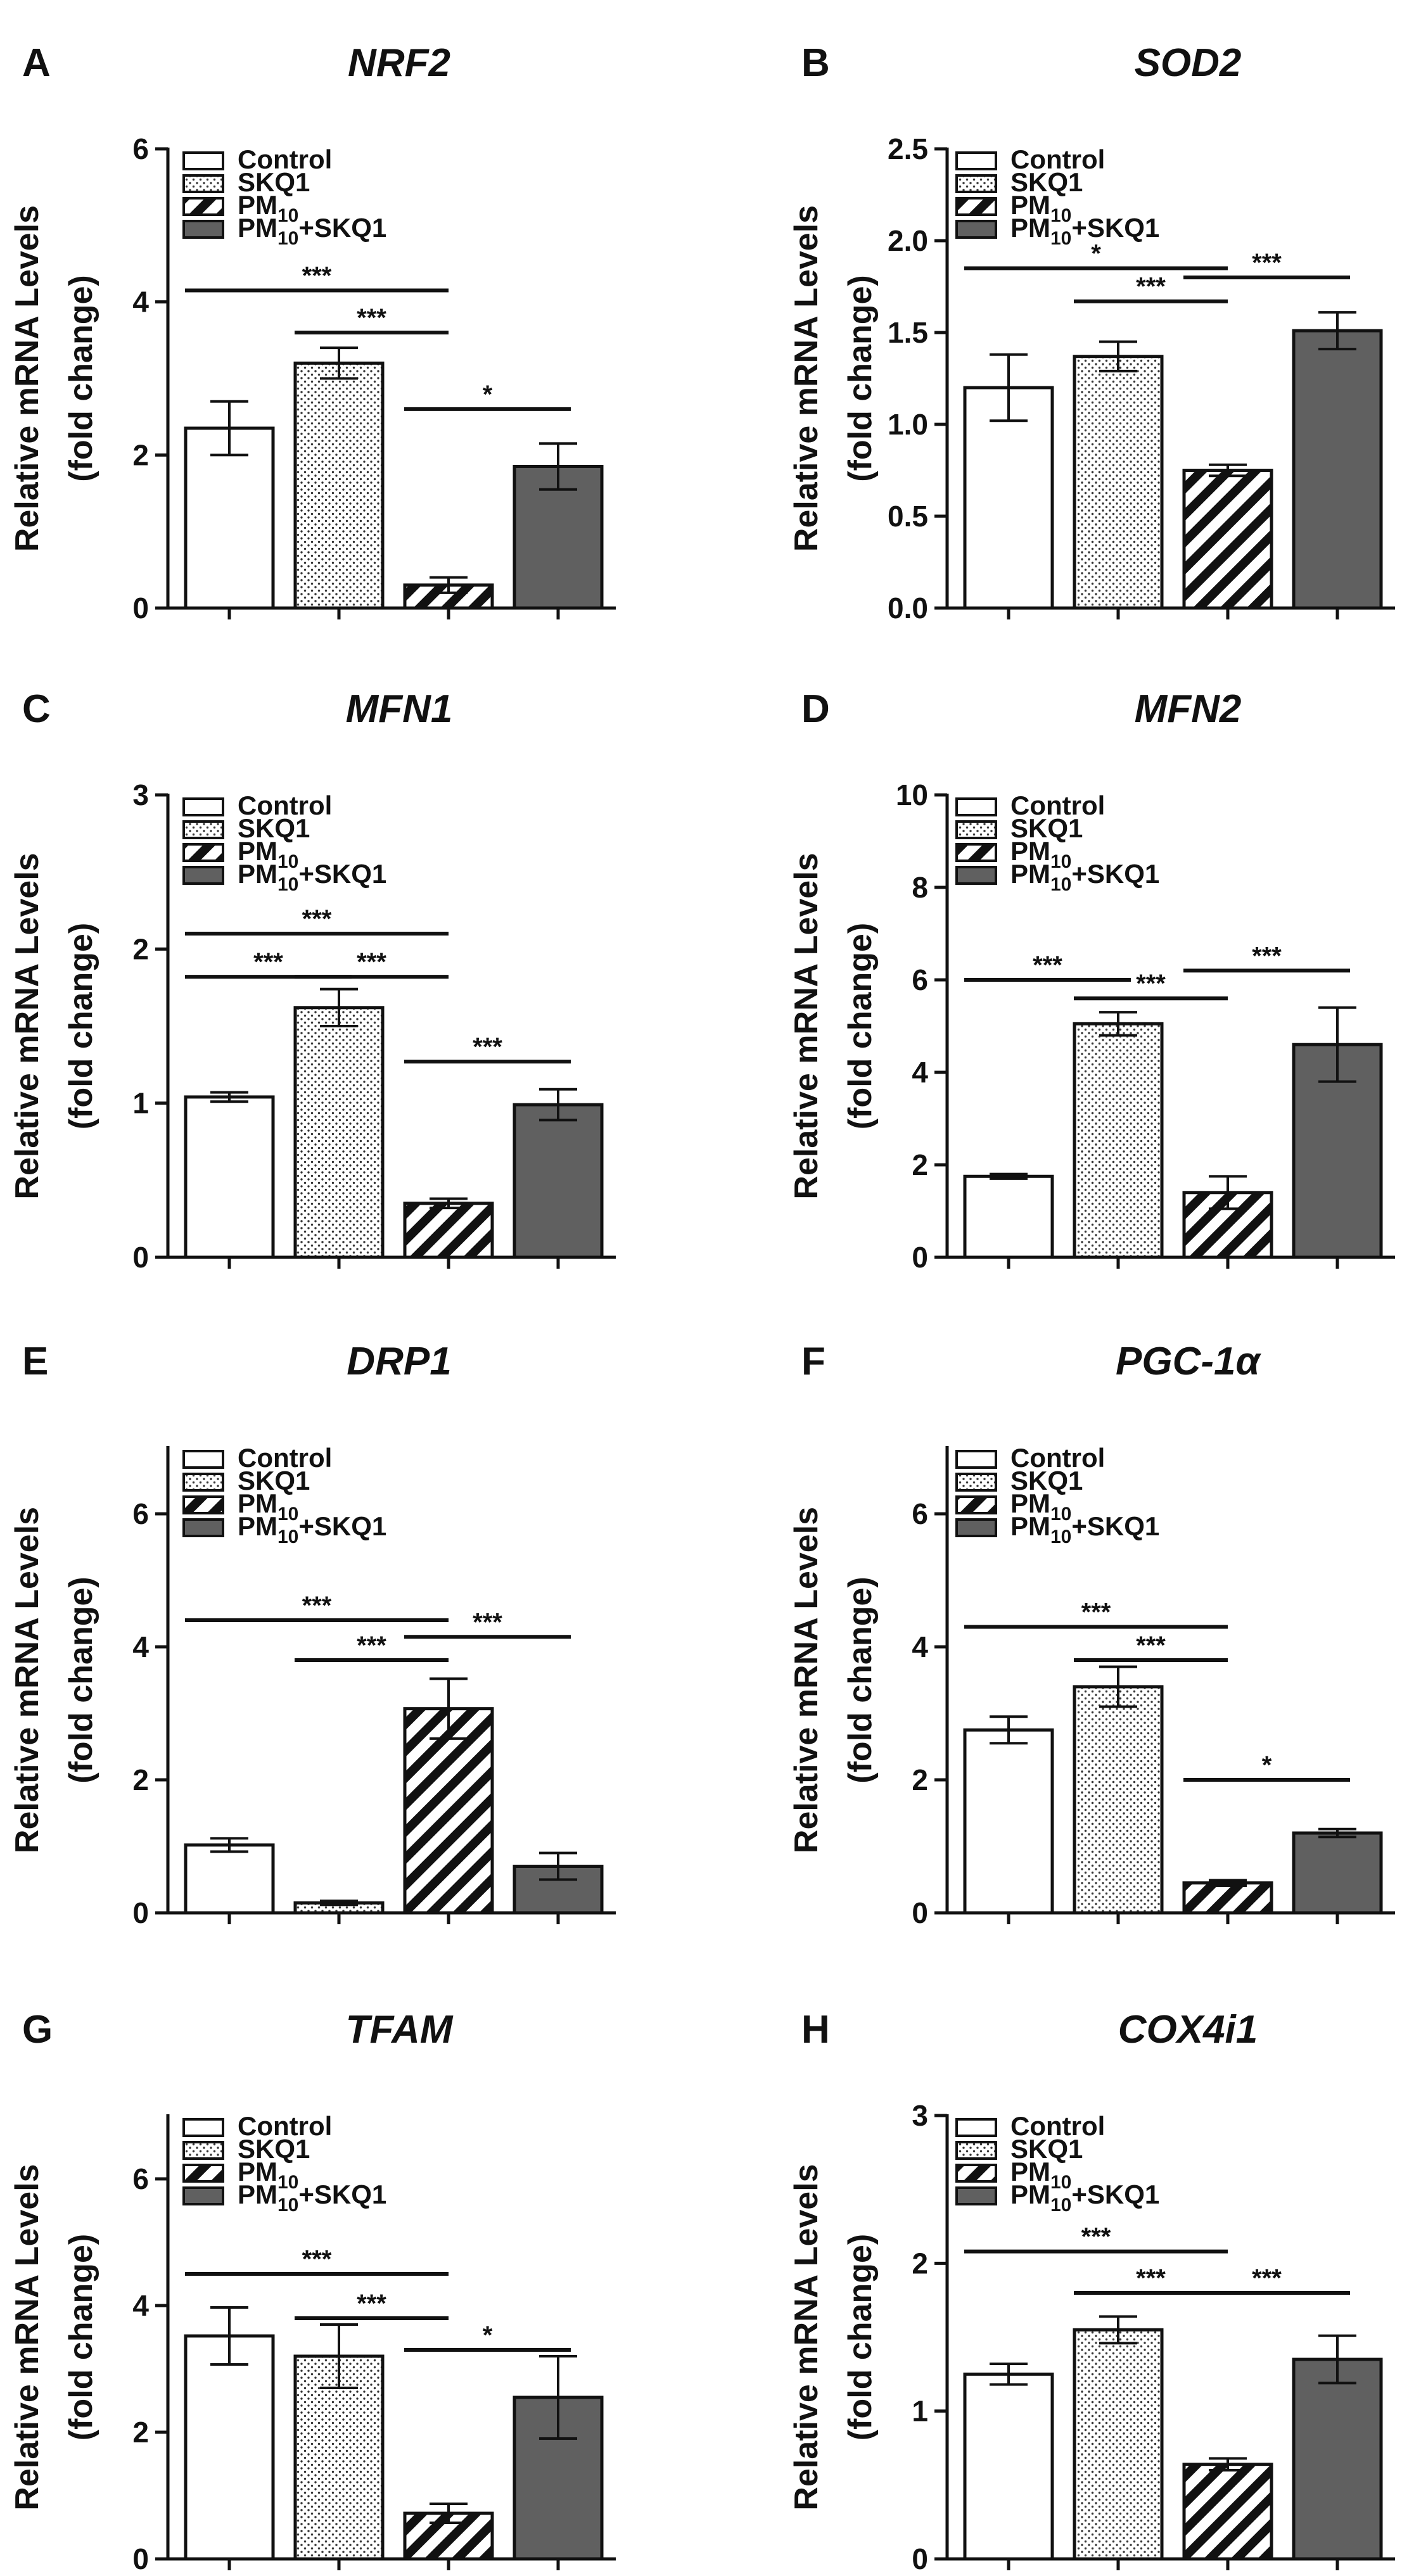 This screenshot has width=1421, height=2576. I want to click on legend-label-3-sub: 10, so click(288, 216).